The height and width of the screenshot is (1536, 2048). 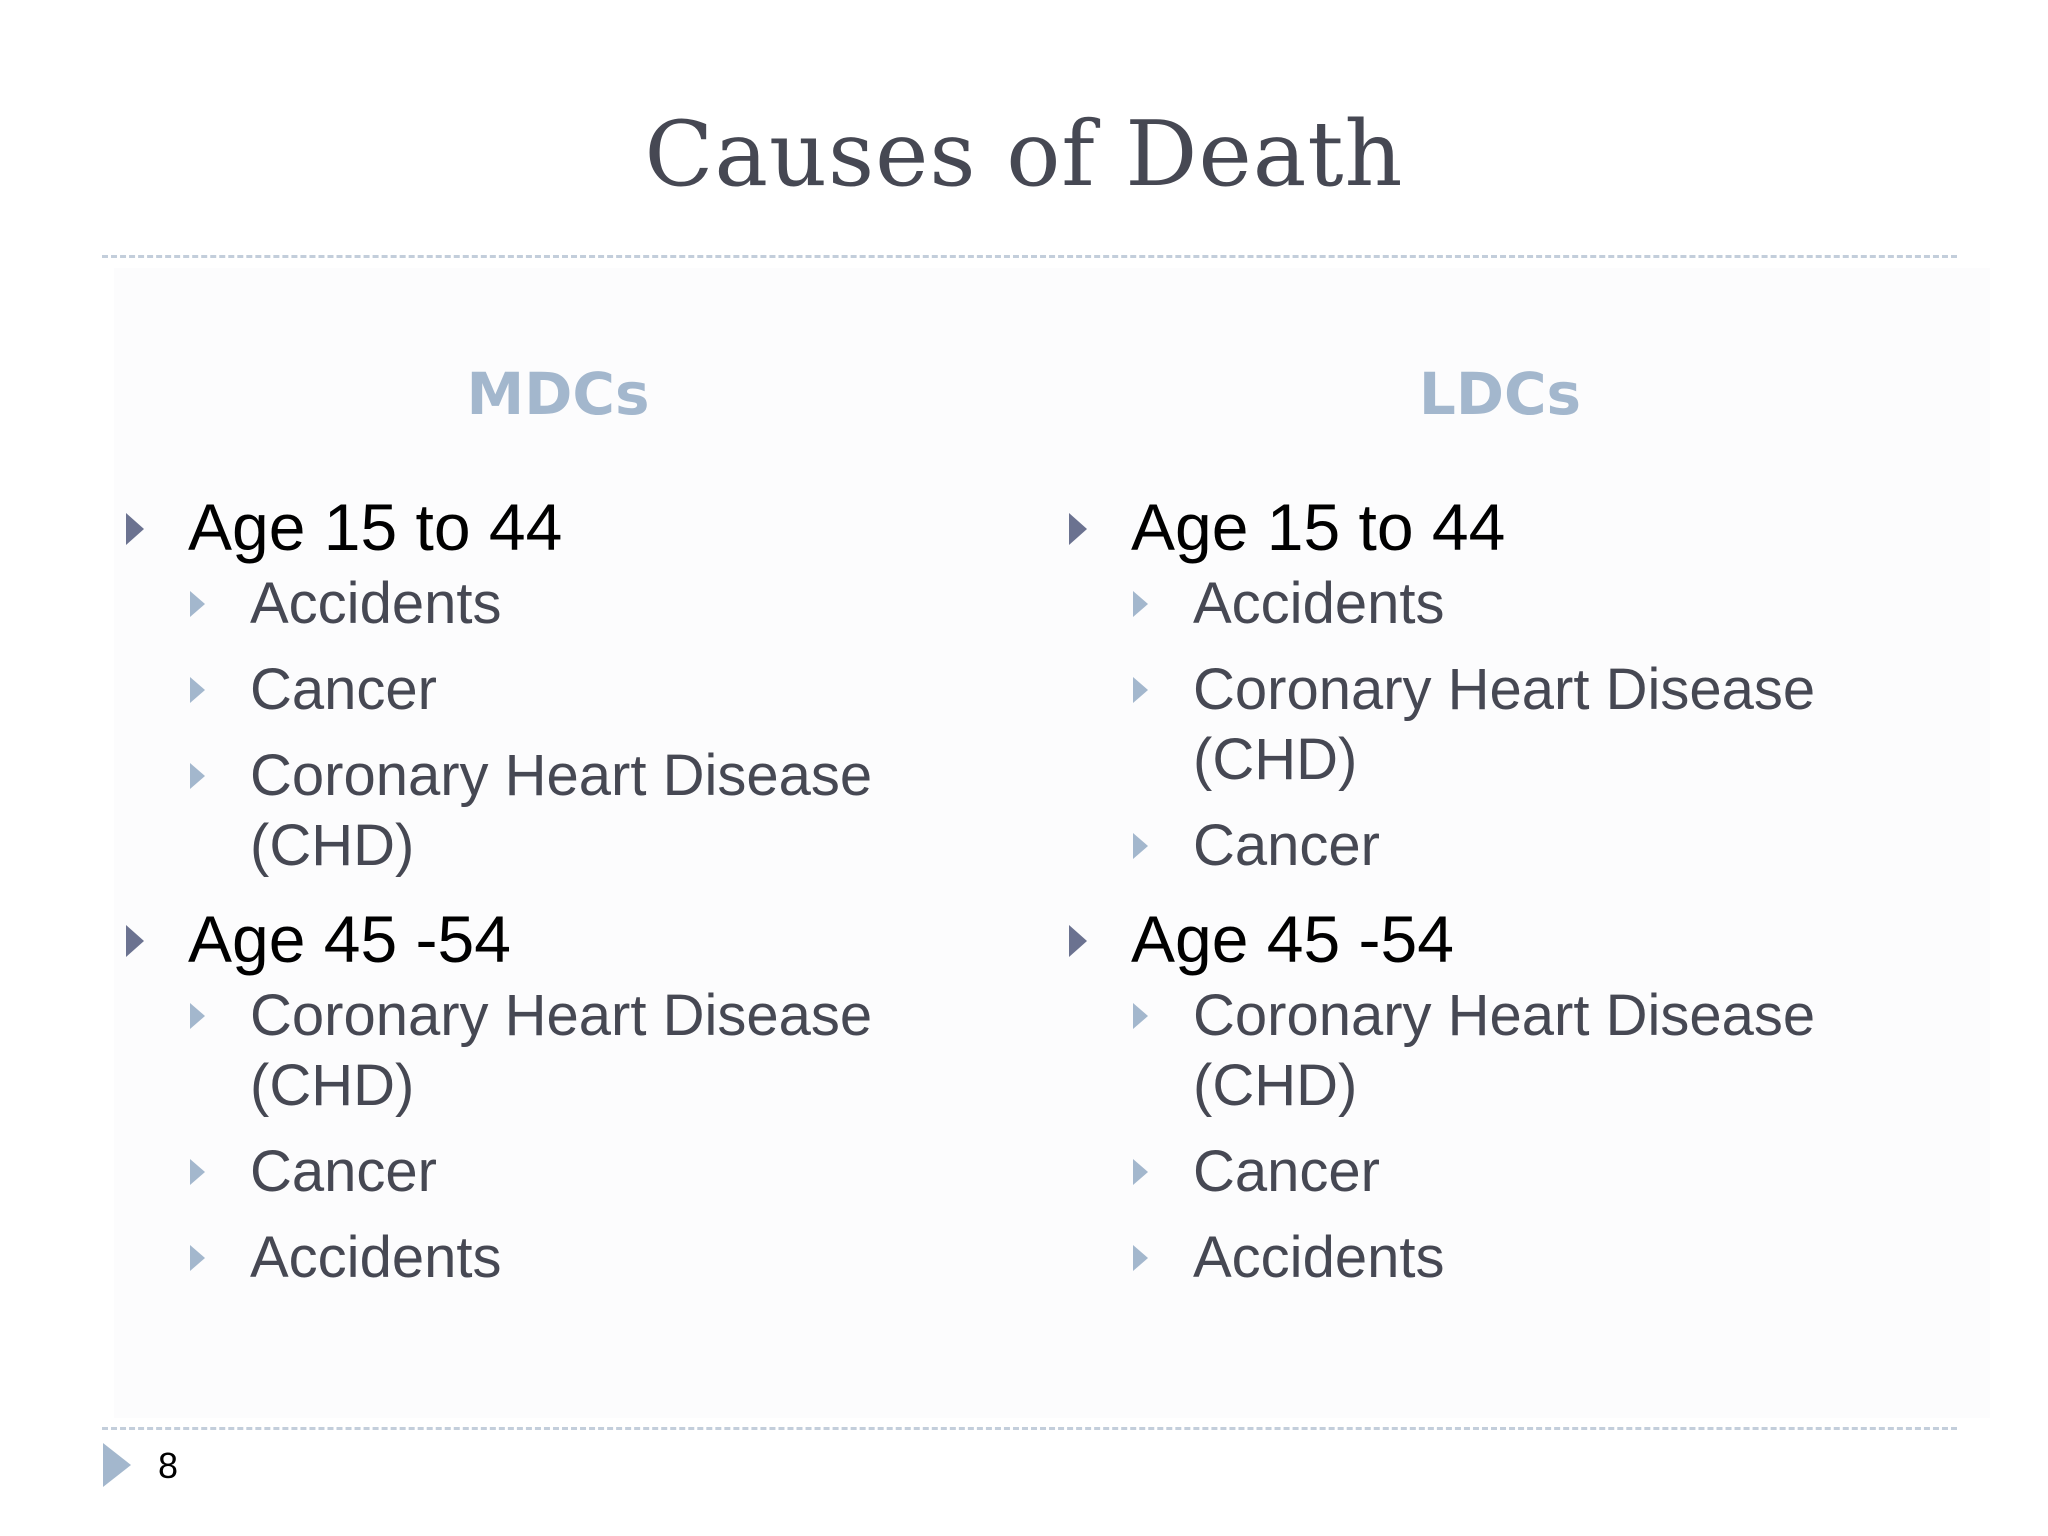 I want to click on bottom-divider, so click(x=1029, y=1428).